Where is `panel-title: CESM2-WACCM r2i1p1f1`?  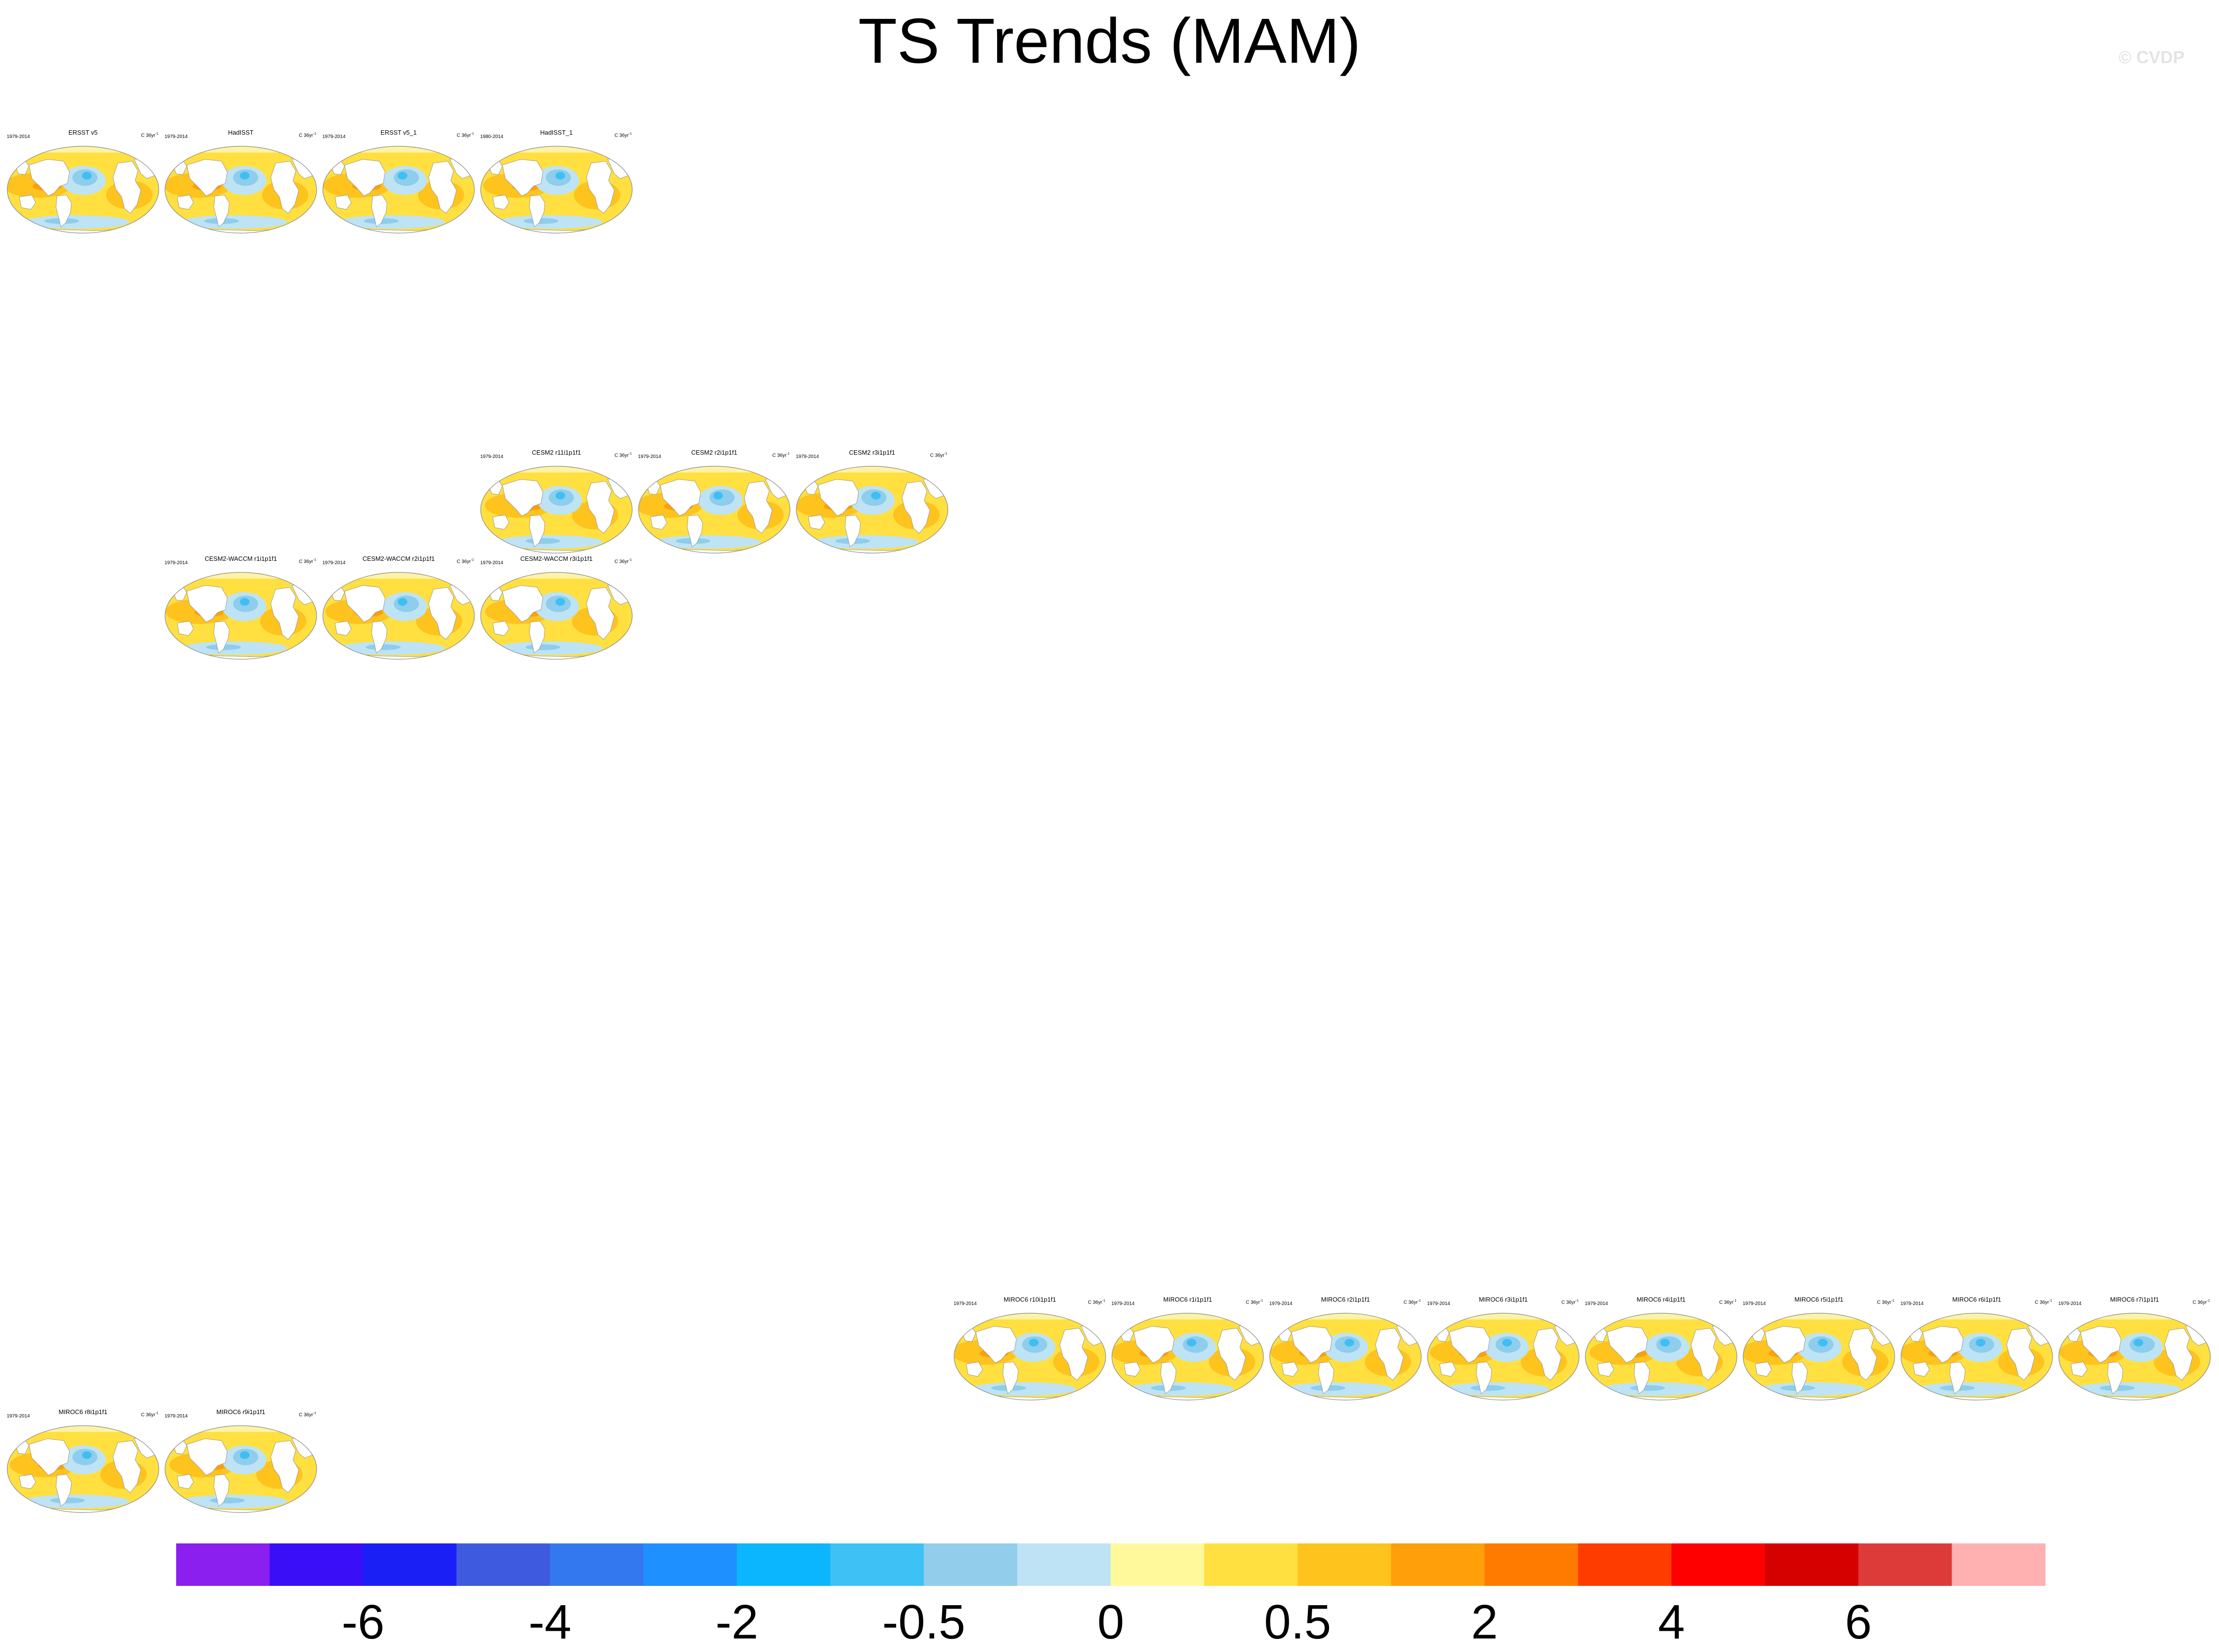
panel-title: CESM2-WACCM r2i1p1f1 is located at coordinates (398, 558).